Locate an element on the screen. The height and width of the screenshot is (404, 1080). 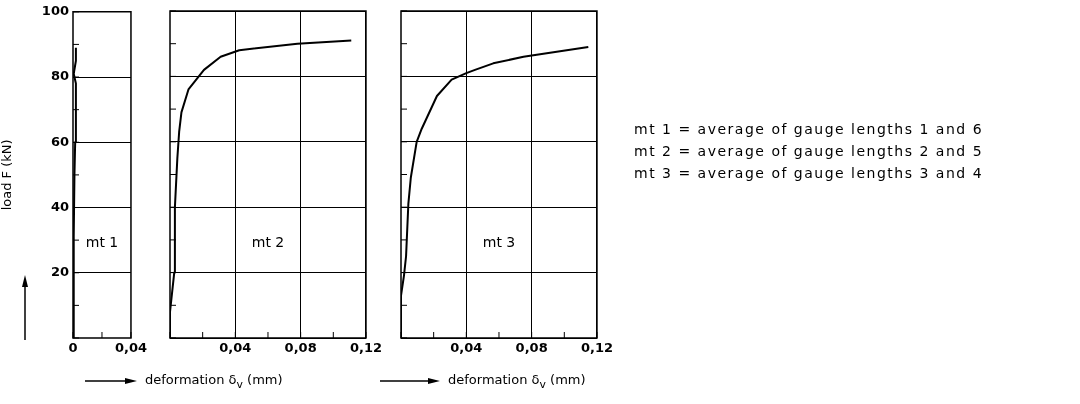
y-tick-label: 60 is located at coordinates (59, 141).